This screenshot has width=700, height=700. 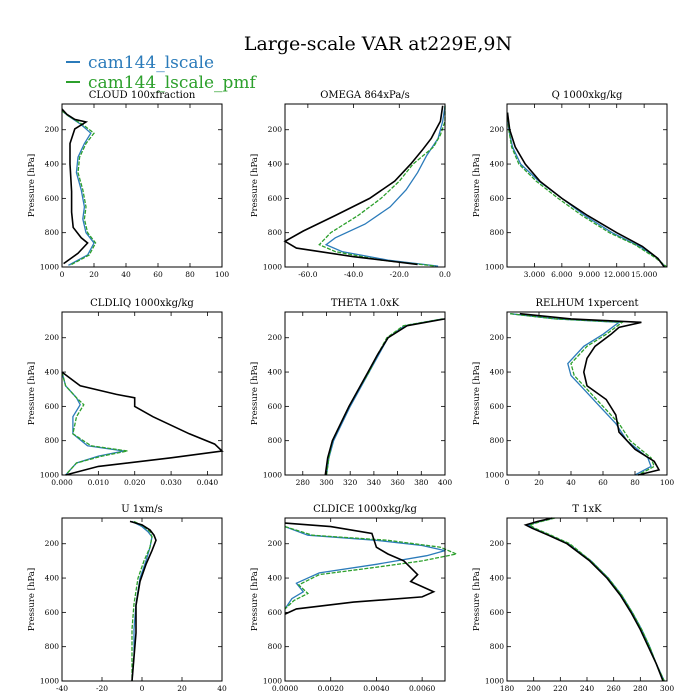 I want to click on panel-title: Q 1000xkg/kg, so click(x=587, y=95).